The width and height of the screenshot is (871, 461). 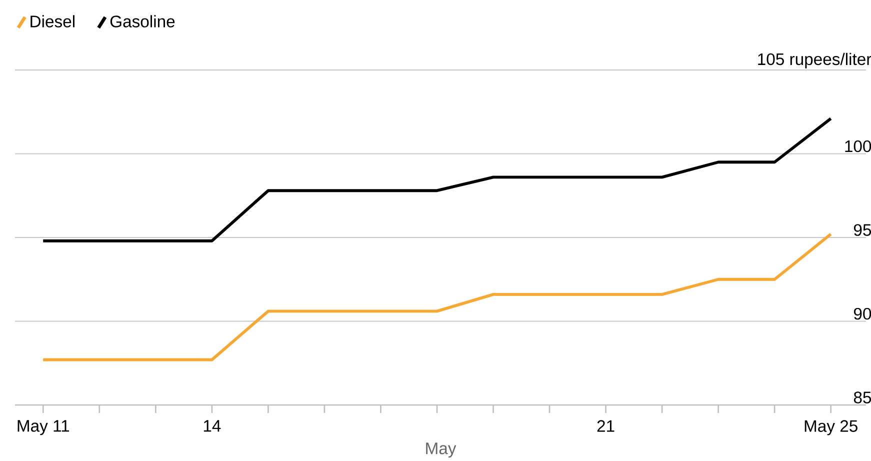 I want to click on y-tick-label: 105 rupees/liter, so click(x=814, y=60).